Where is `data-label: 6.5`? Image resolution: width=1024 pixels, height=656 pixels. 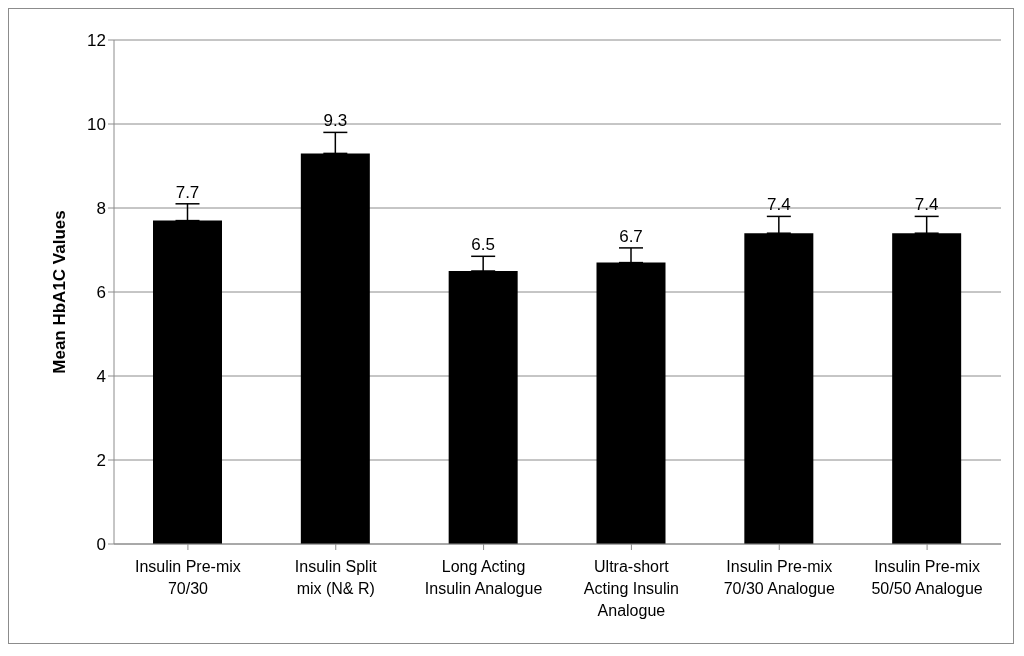
data-label: 6.5 is located at coordinates (483, 245).